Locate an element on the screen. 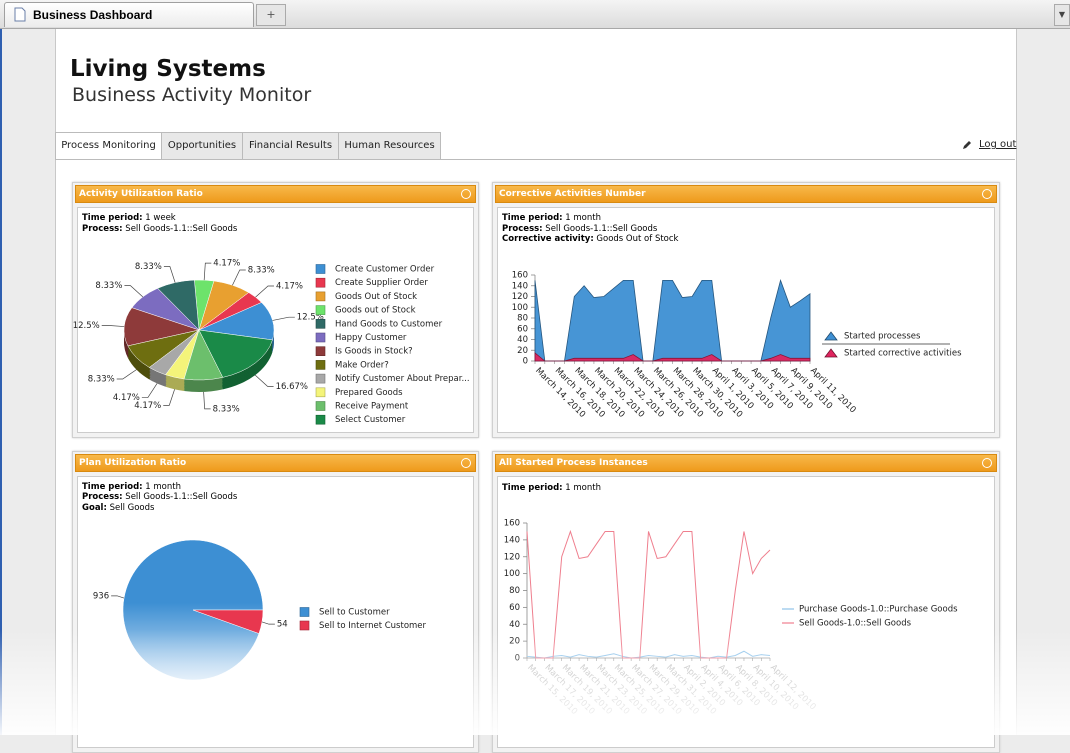  browser-tab: Business Dashboard is located at coordinates (129, 14).